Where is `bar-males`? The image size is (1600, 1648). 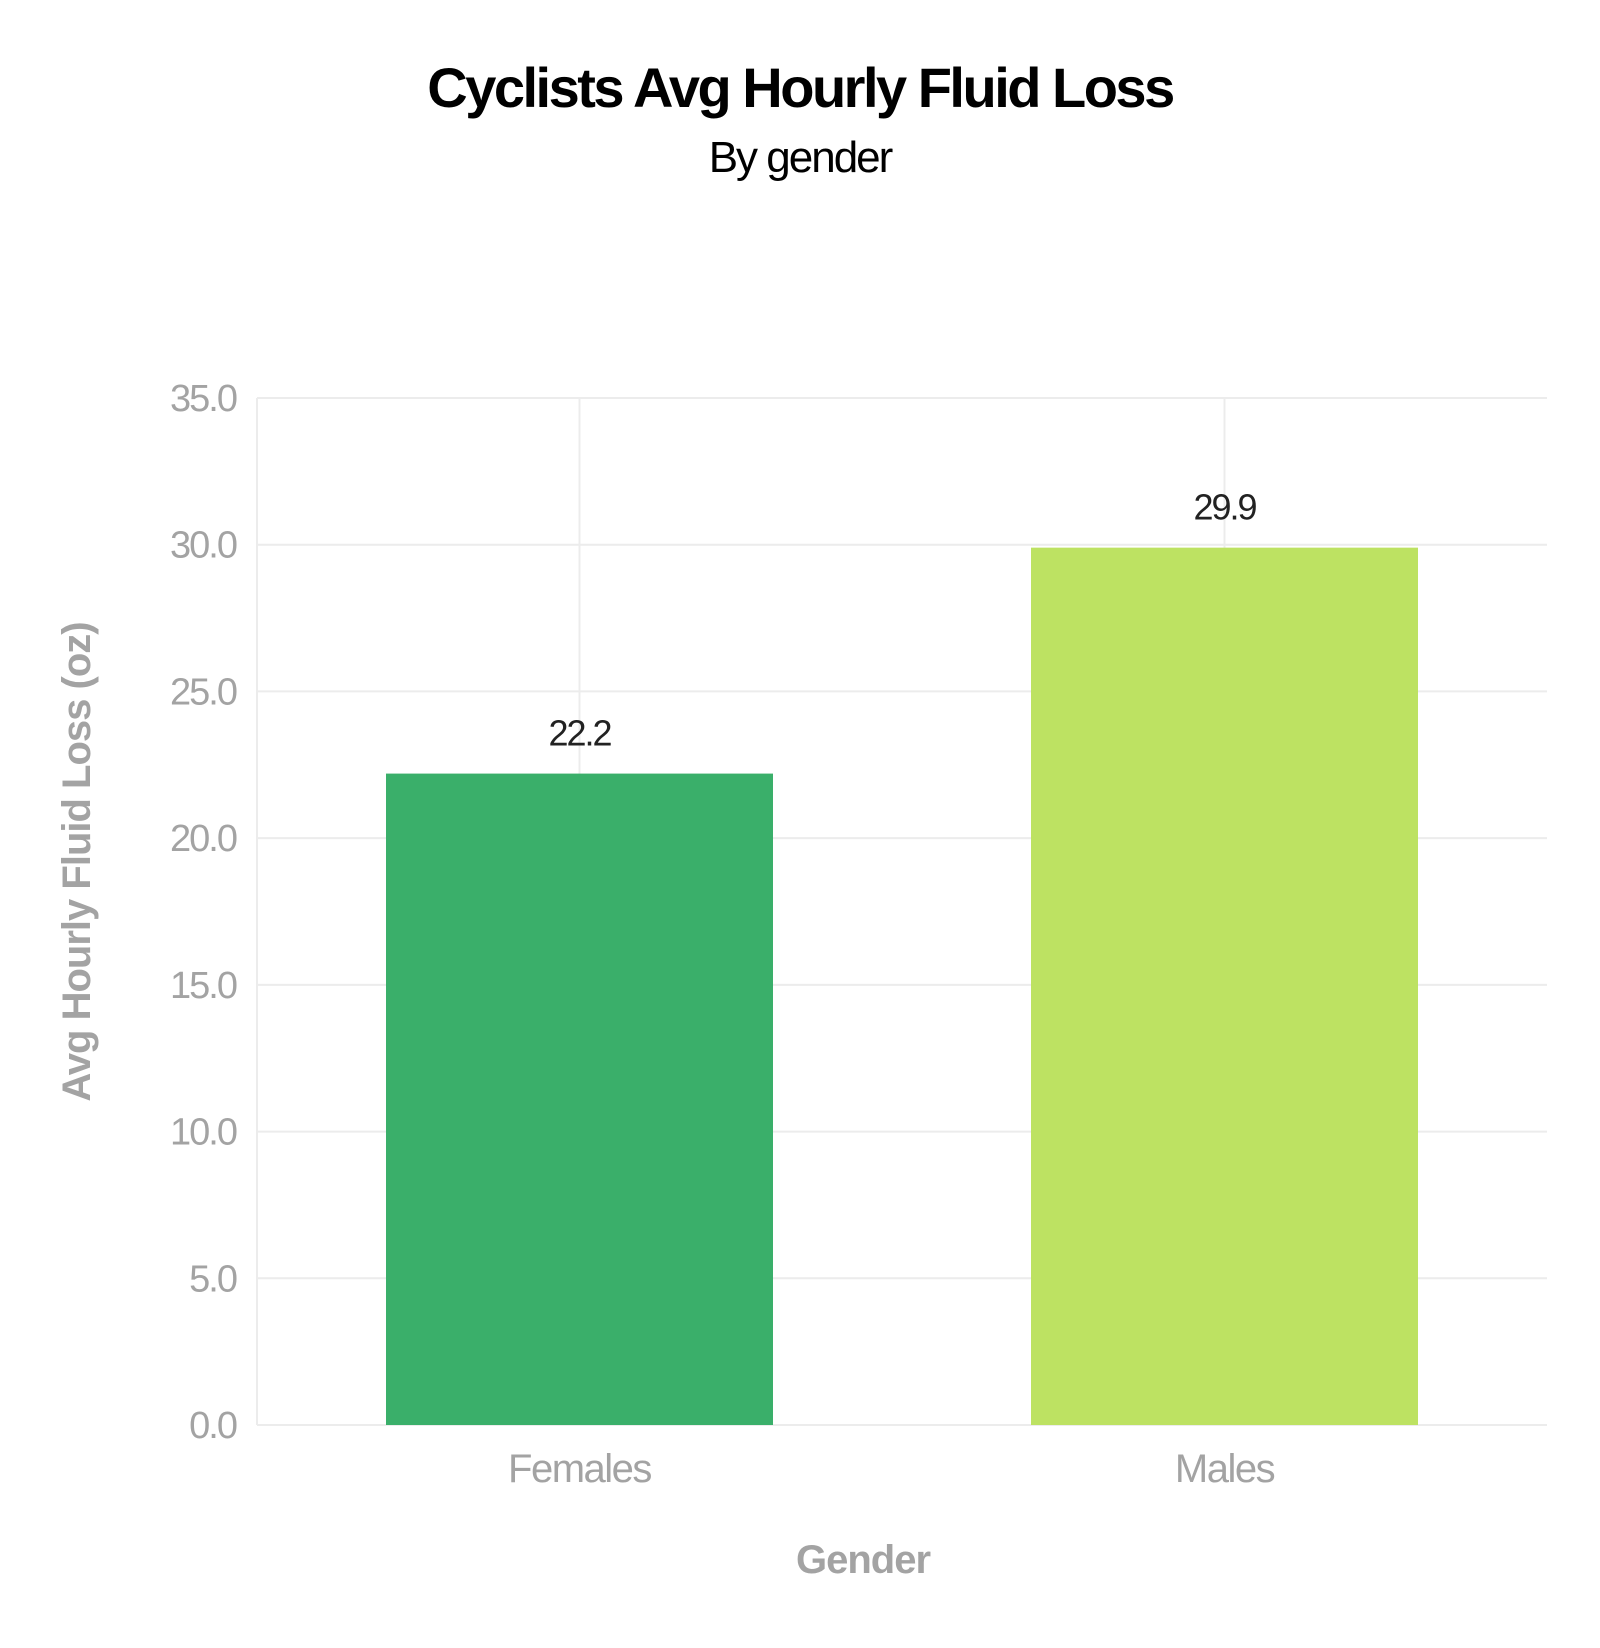
bar-males is located at coordinates (1224, 986).